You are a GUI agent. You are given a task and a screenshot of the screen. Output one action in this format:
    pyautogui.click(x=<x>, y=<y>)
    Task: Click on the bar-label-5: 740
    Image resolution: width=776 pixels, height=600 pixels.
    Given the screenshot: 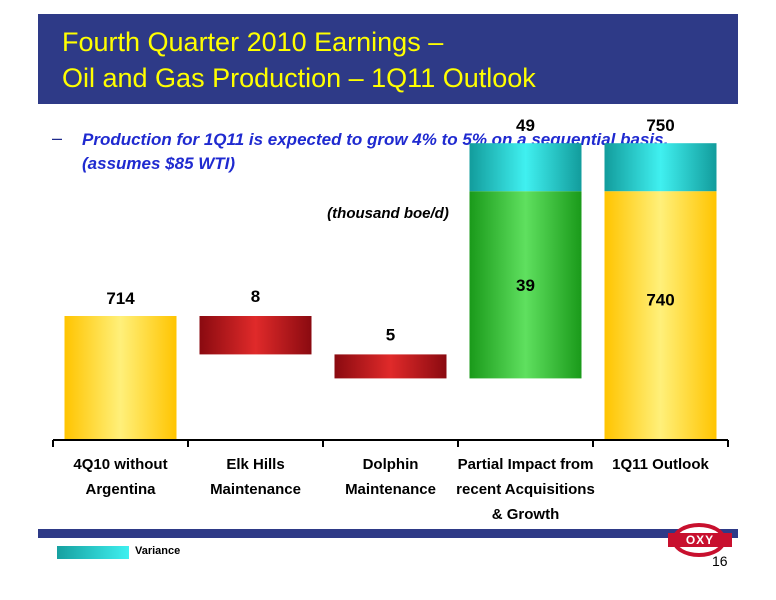 What is the action you would take?
    pyautogui.click(x=660, y=300)
    